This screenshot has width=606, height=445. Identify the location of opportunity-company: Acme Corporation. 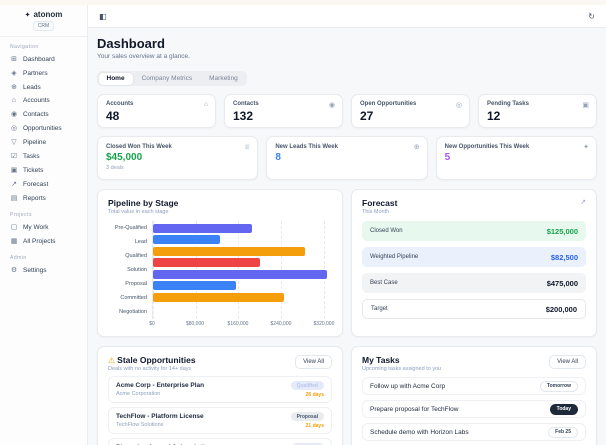
(138, 393).